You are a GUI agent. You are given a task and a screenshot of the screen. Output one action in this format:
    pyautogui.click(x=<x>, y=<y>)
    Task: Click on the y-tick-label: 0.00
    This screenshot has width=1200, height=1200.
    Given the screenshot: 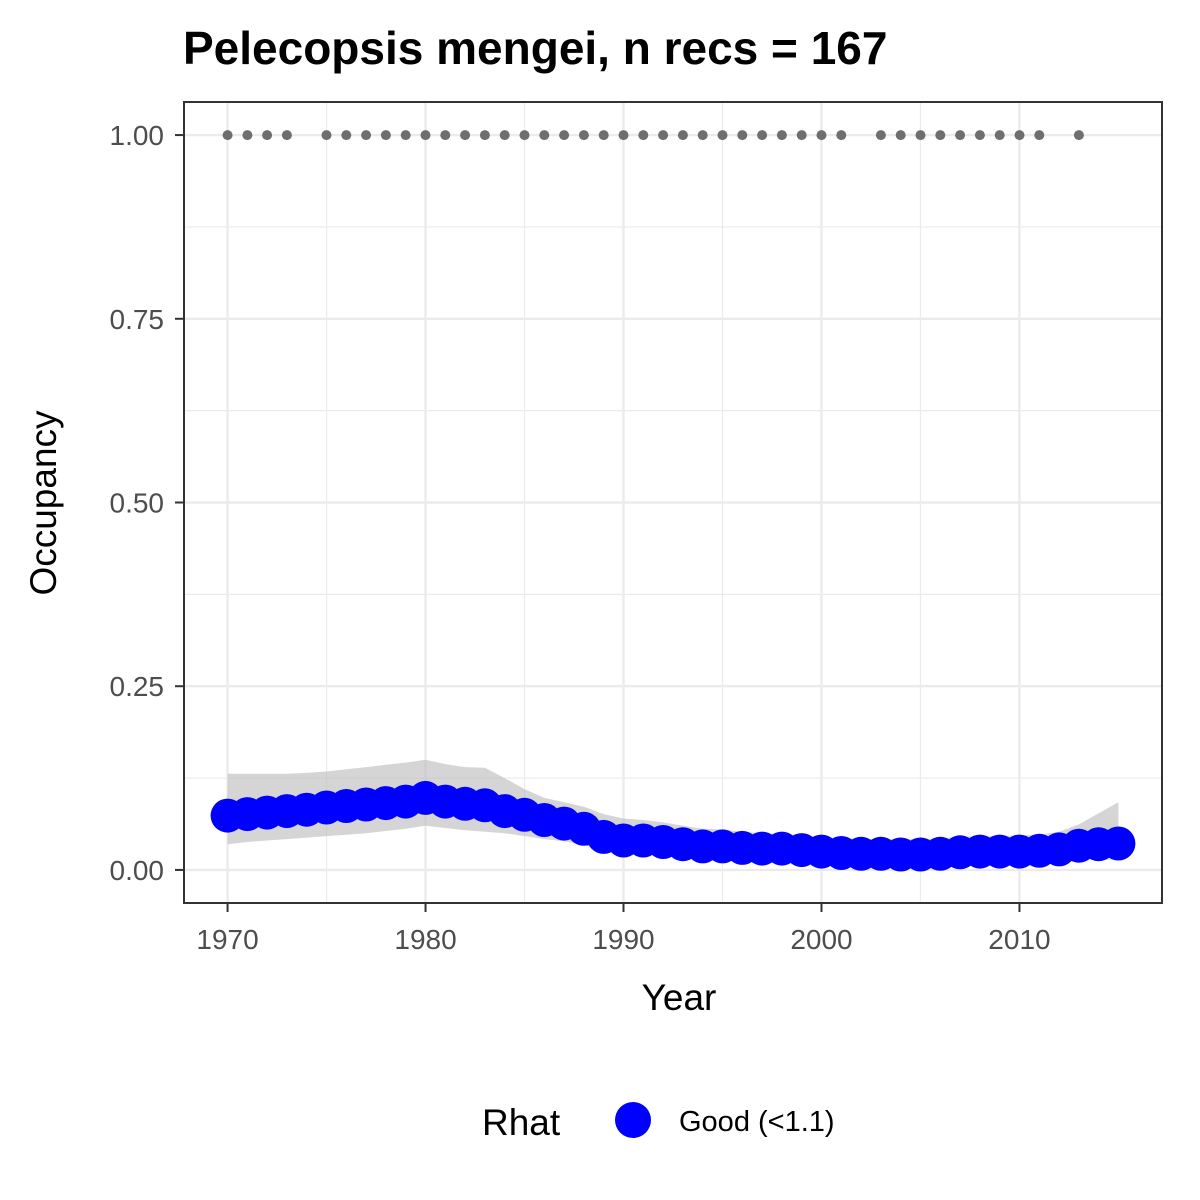 What is the action you would take?
    pyautogui.click(x=137, y=870)
    